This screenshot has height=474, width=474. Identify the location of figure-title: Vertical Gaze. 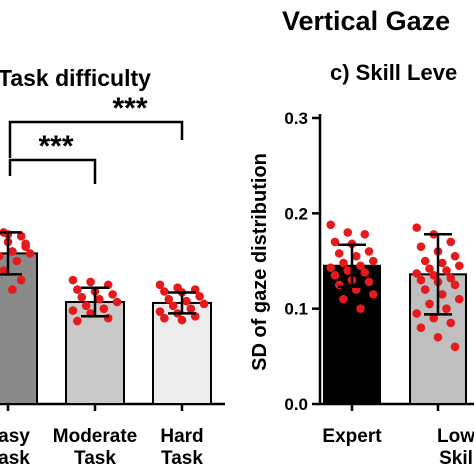
(366, 21).